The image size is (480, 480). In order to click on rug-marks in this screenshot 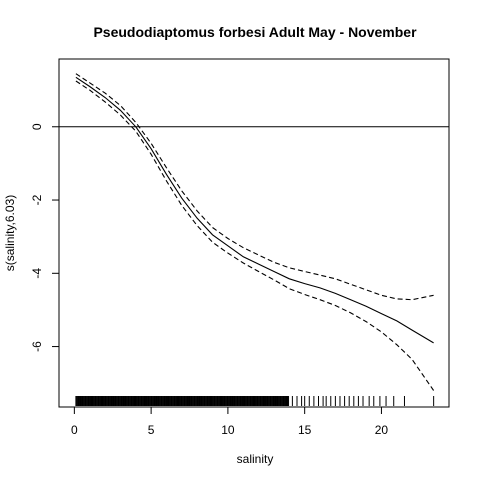, I will do `click(255, 401)`.